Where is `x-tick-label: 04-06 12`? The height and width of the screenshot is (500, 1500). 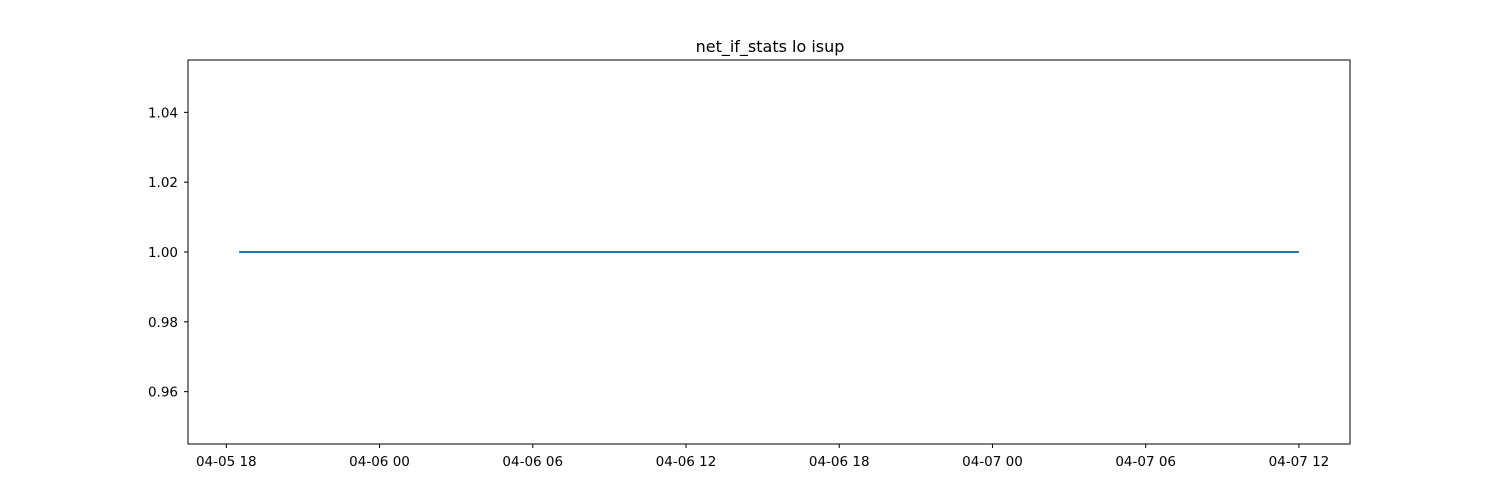 x-tick-label: 04-06 12 is located at coordinates (686, 462).